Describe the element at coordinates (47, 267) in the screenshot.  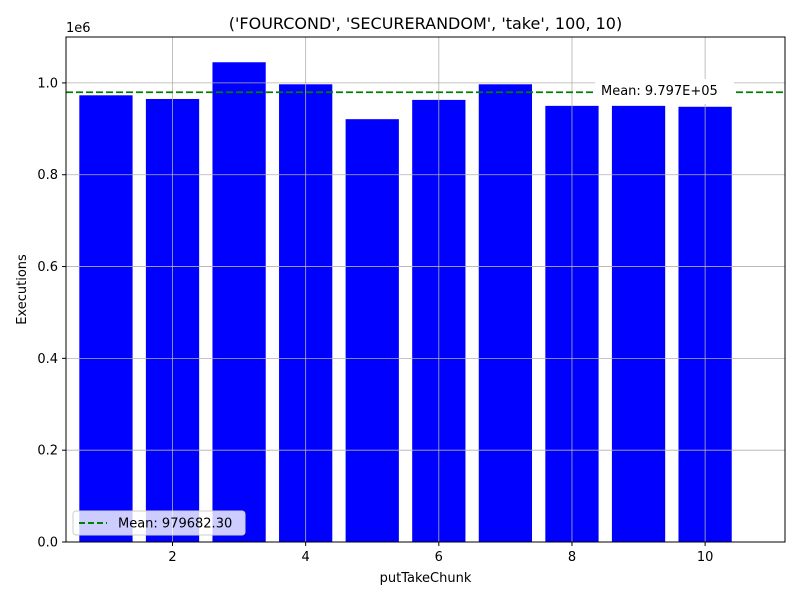
I see `y-tick-label: 0.6` at that location.